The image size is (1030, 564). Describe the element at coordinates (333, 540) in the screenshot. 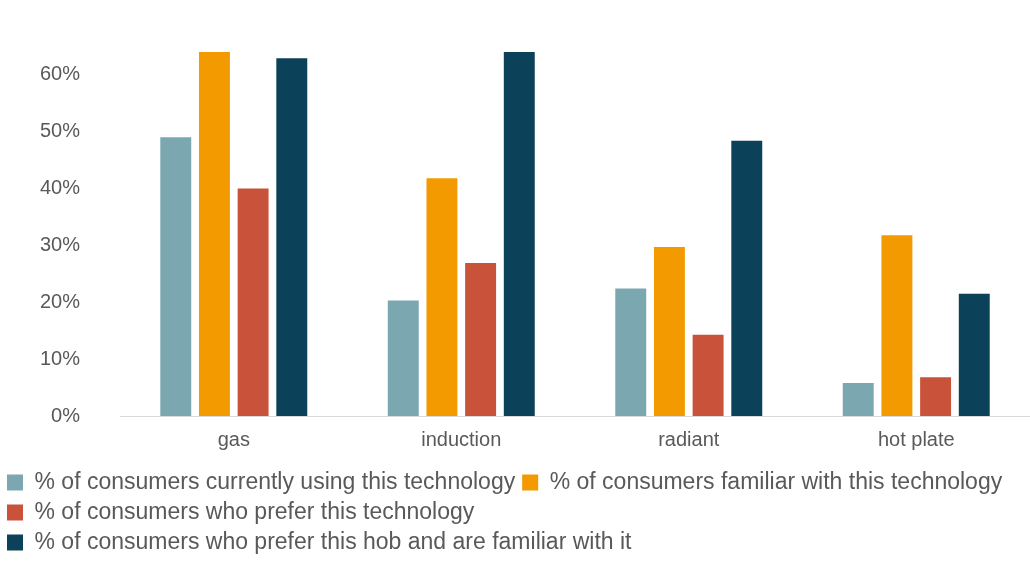

I see `legend-label: % of consumers who prefer this hob and are familiar with it` at that location.